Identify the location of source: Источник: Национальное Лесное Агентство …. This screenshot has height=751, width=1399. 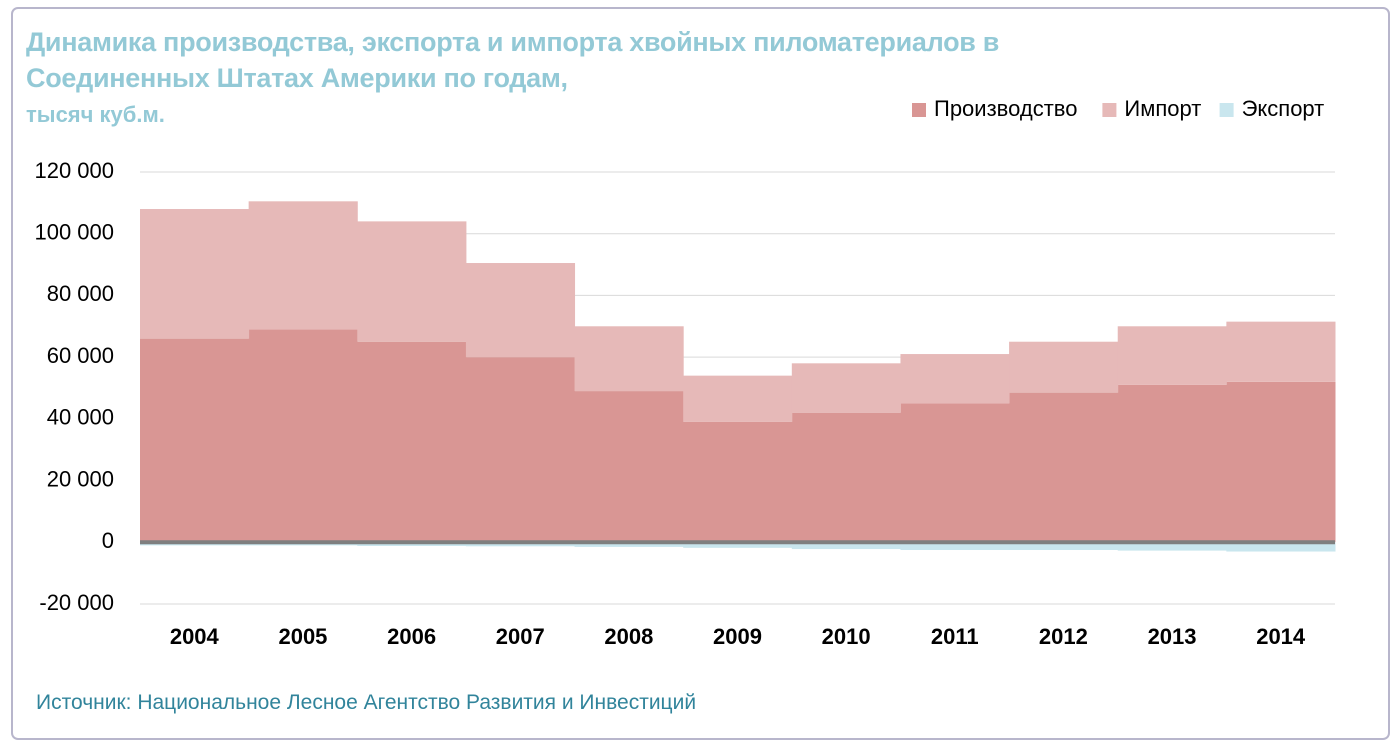
(366, 702).